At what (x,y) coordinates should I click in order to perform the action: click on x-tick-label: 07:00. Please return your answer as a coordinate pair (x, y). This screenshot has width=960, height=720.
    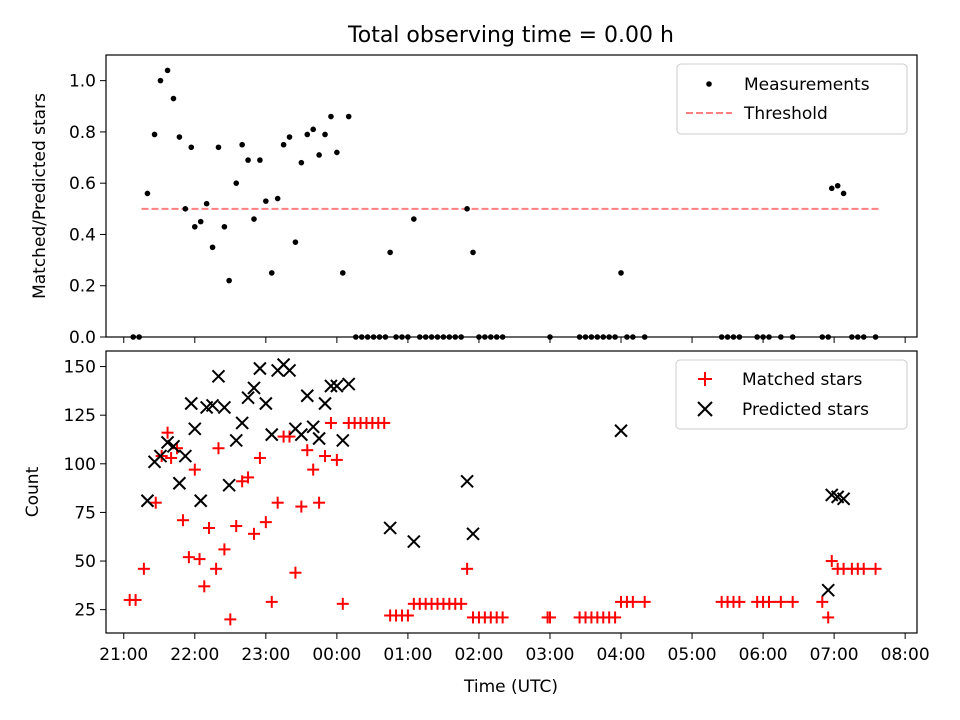
    Looking at the image, I should click on (834, 655).